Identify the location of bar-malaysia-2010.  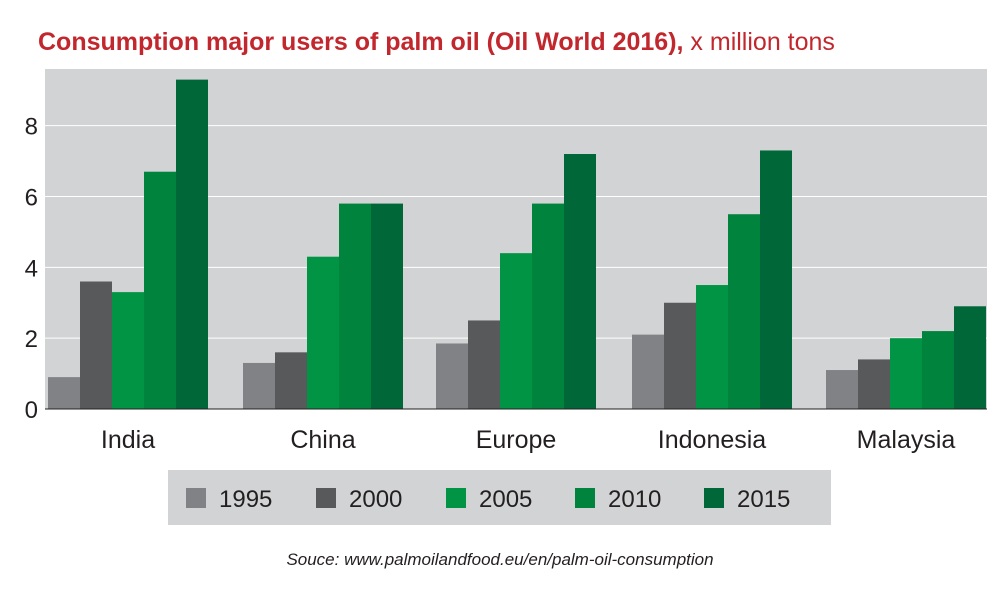
(938, 370).